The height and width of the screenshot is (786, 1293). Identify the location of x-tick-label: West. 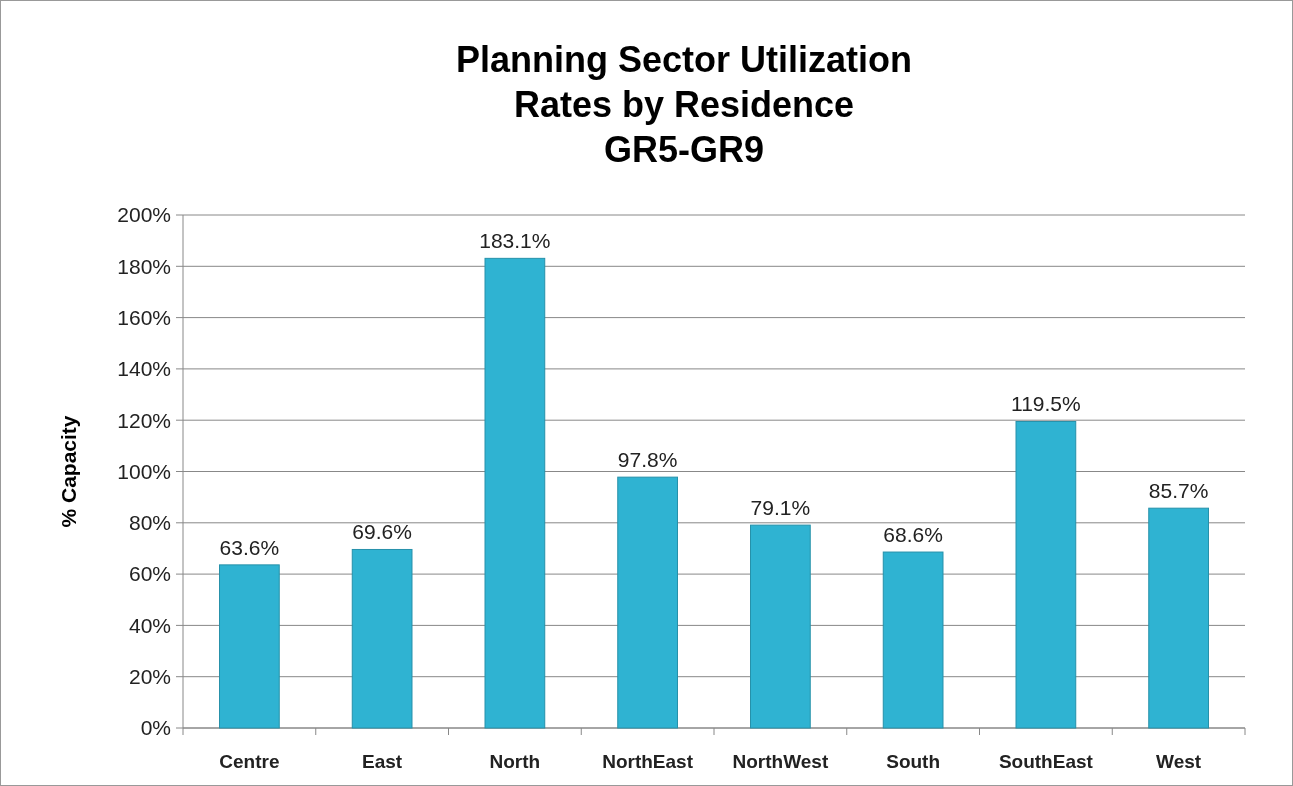
(1179, 761).